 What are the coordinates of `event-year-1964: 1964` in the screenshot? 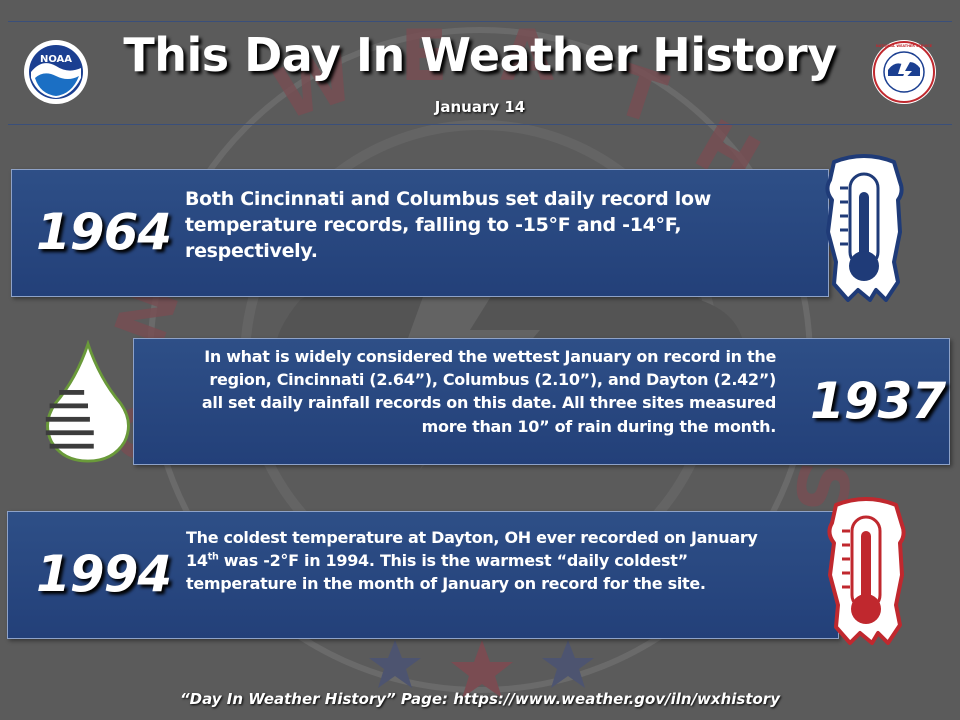 It's located at (104, 232).